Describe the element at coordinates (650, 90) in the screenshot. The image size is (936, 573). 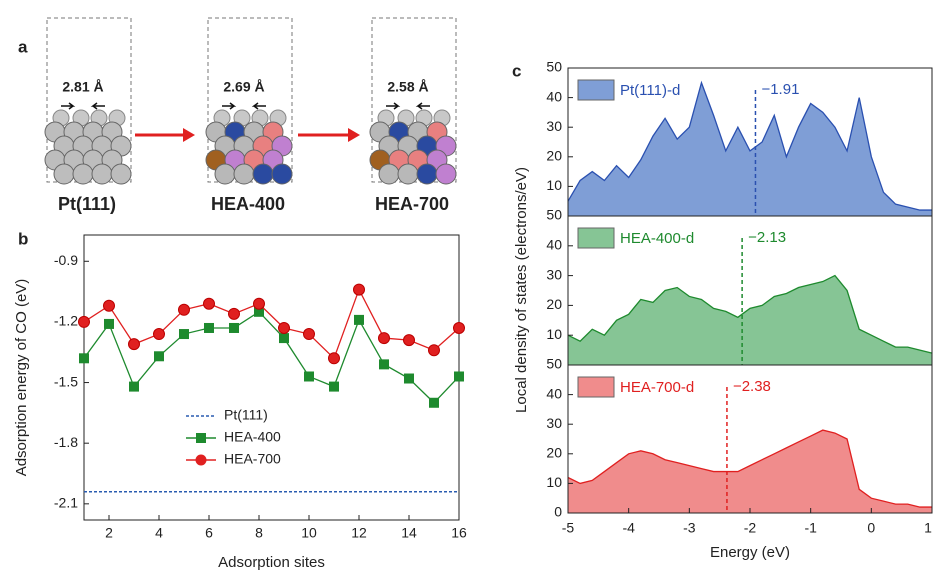
I see `legend-label: Pt(111)-d` at that location.